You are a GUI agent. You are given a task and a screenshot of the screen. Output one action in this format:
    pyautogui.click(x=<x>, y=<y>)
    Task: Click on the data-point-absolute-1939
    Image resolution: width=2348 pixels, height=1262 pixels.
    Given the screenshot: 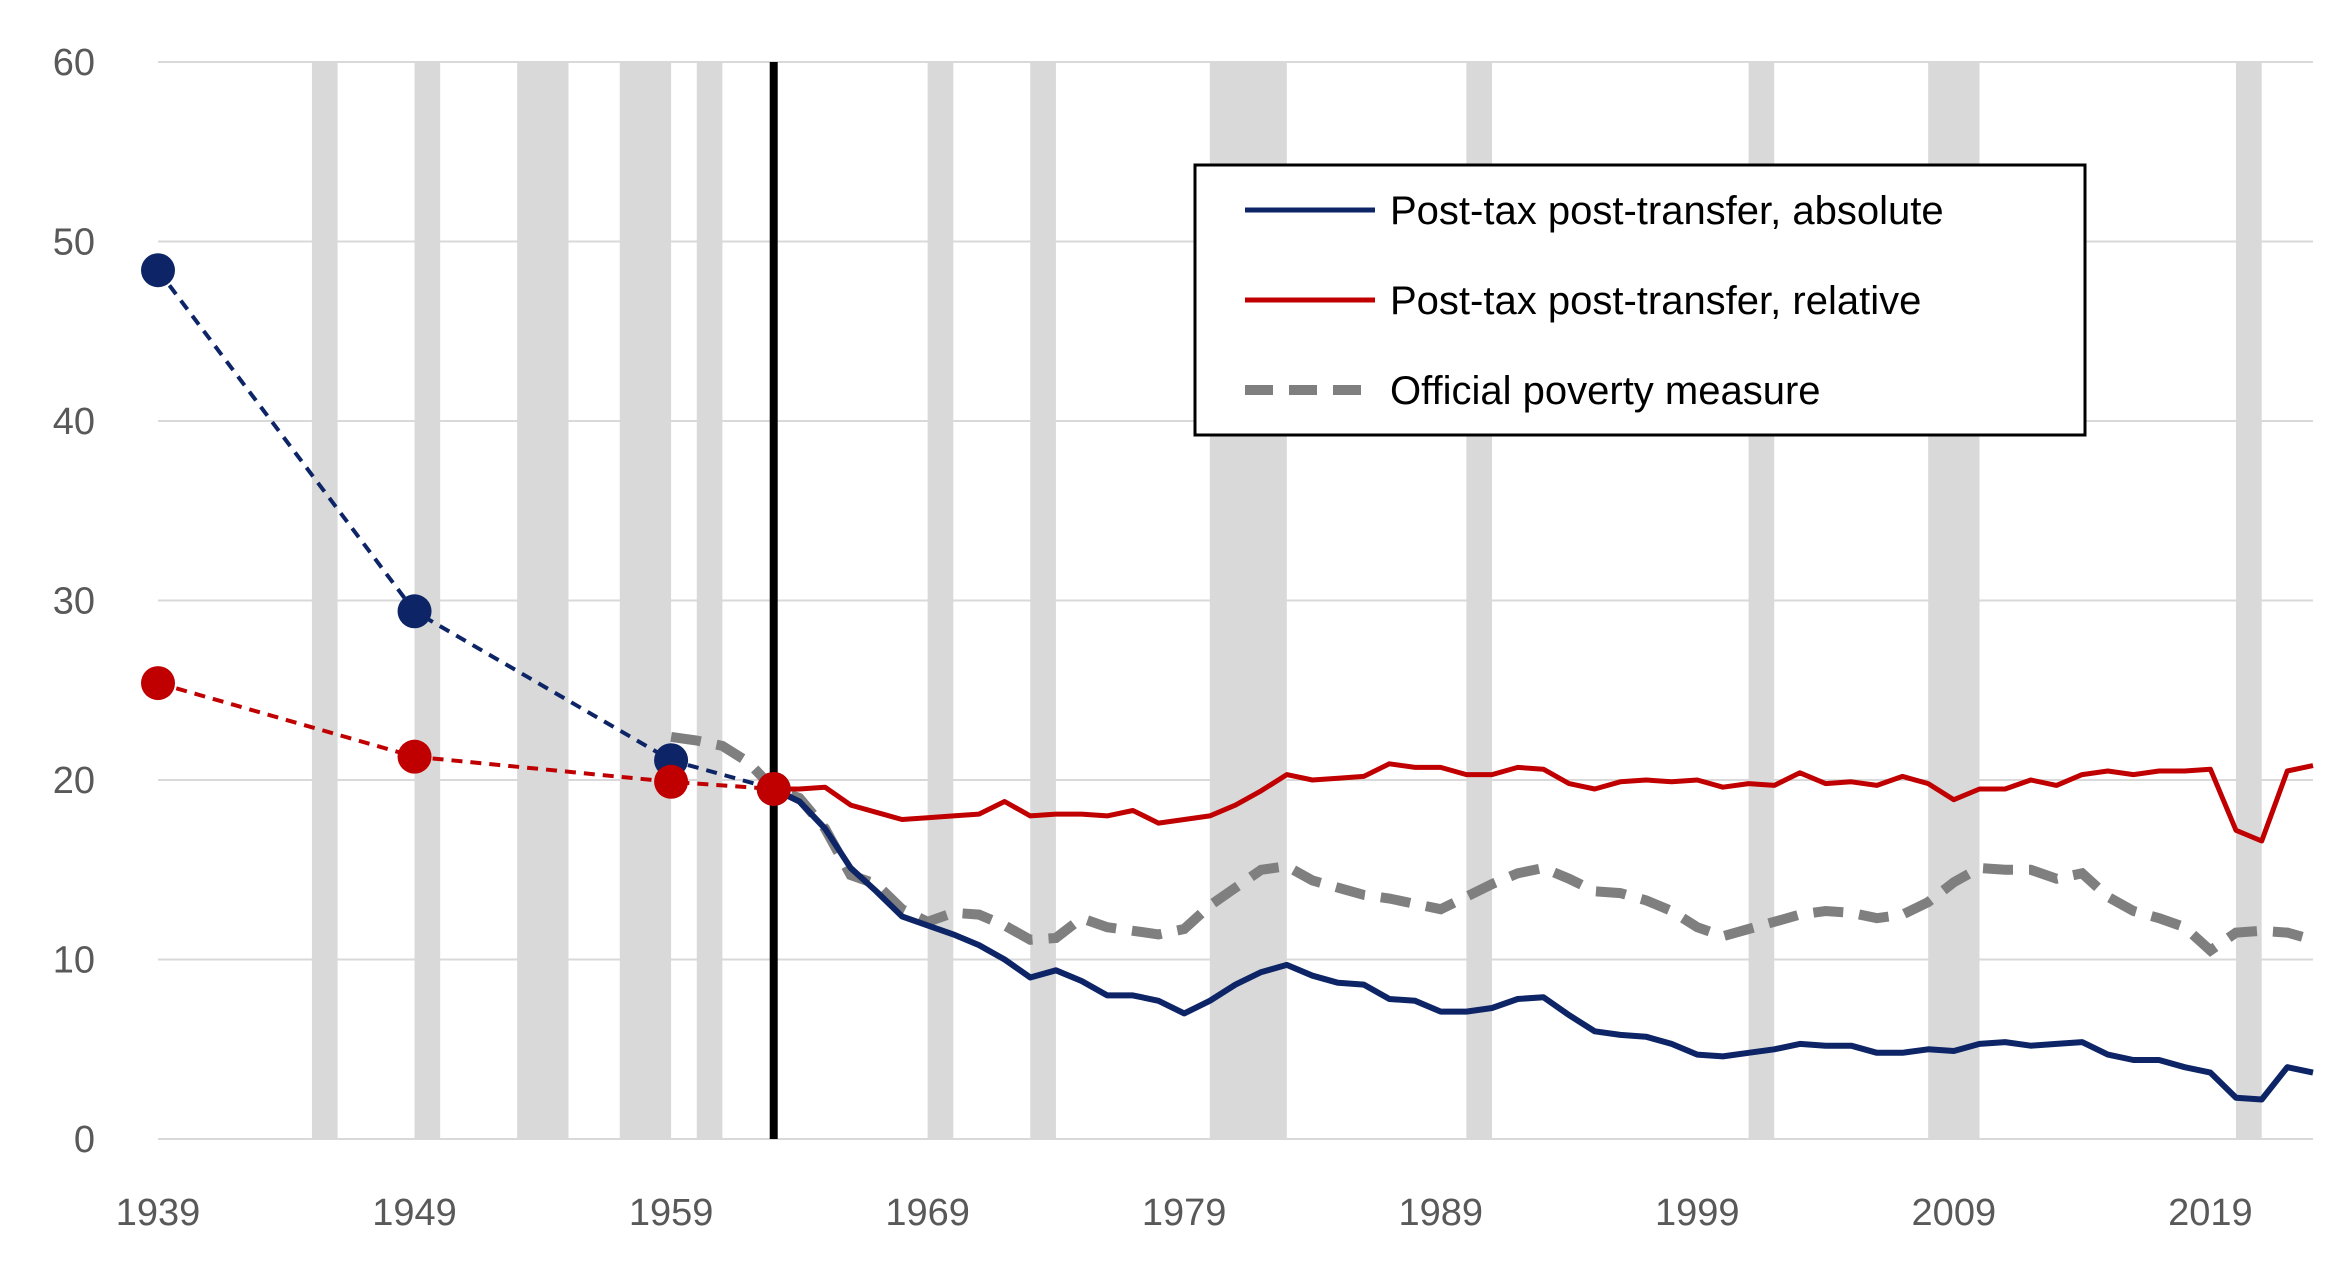 What is the action you would take?
    pyautogui.click(x=158, y=270)
    